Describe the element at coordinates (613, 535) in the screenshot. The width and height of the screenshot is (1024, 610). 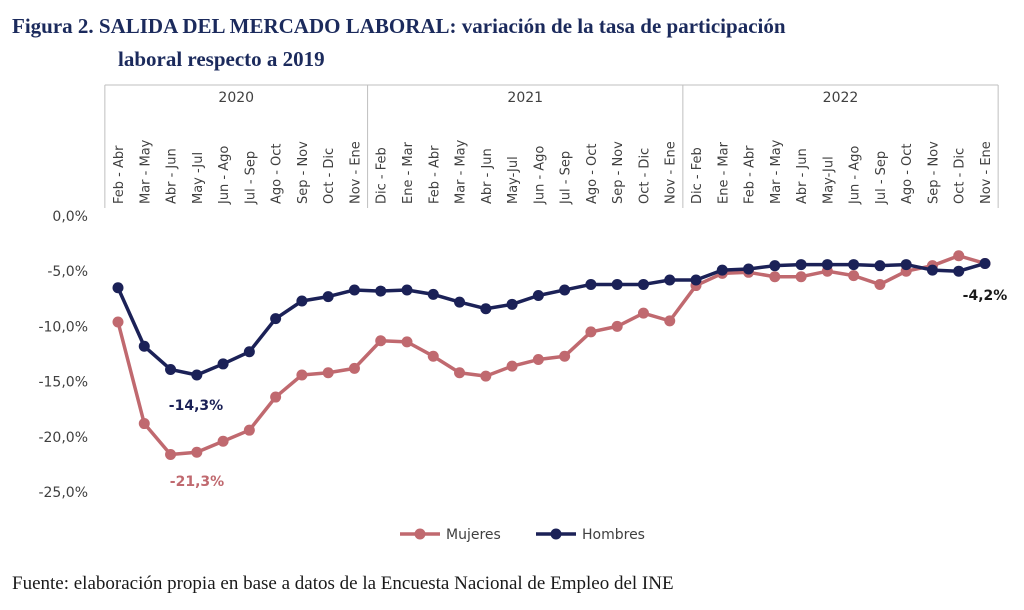
I see `legend-label: Hombres` at that location.